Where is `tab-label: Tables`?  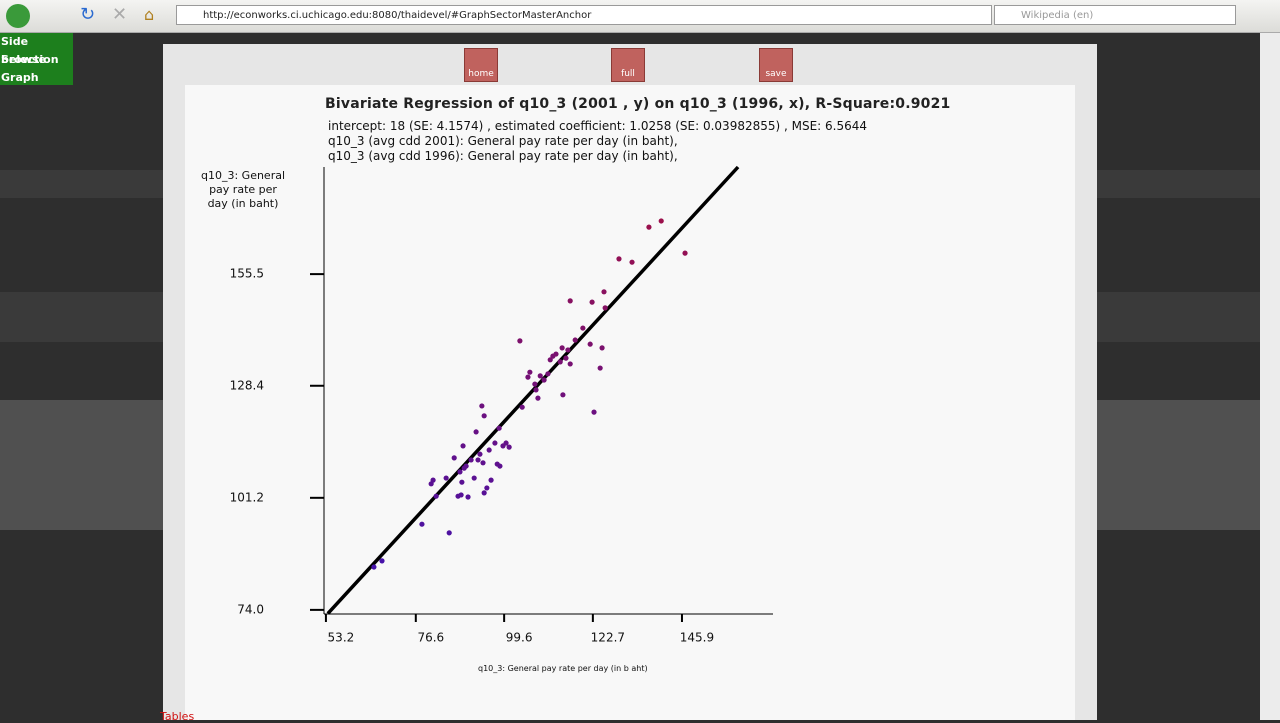
tab-label: Tables is located at coordinates (177, 716).